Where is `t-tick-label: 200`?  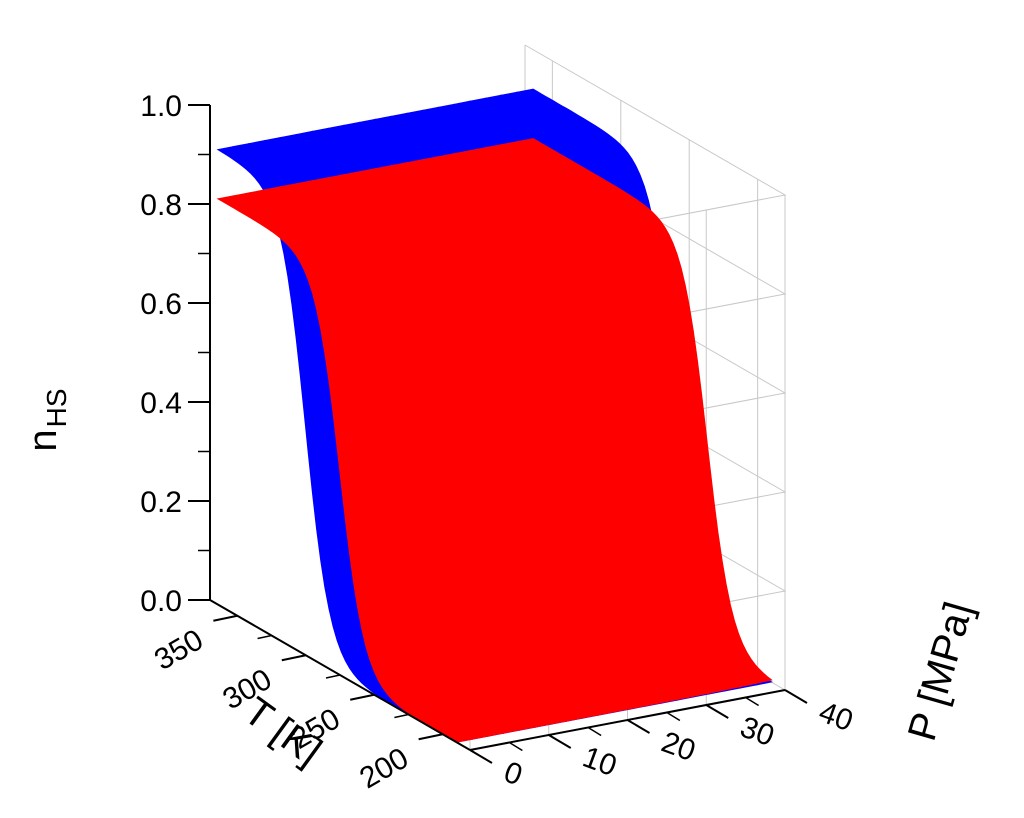
t-tick-label: 200 is located at coordinates (384, 769).